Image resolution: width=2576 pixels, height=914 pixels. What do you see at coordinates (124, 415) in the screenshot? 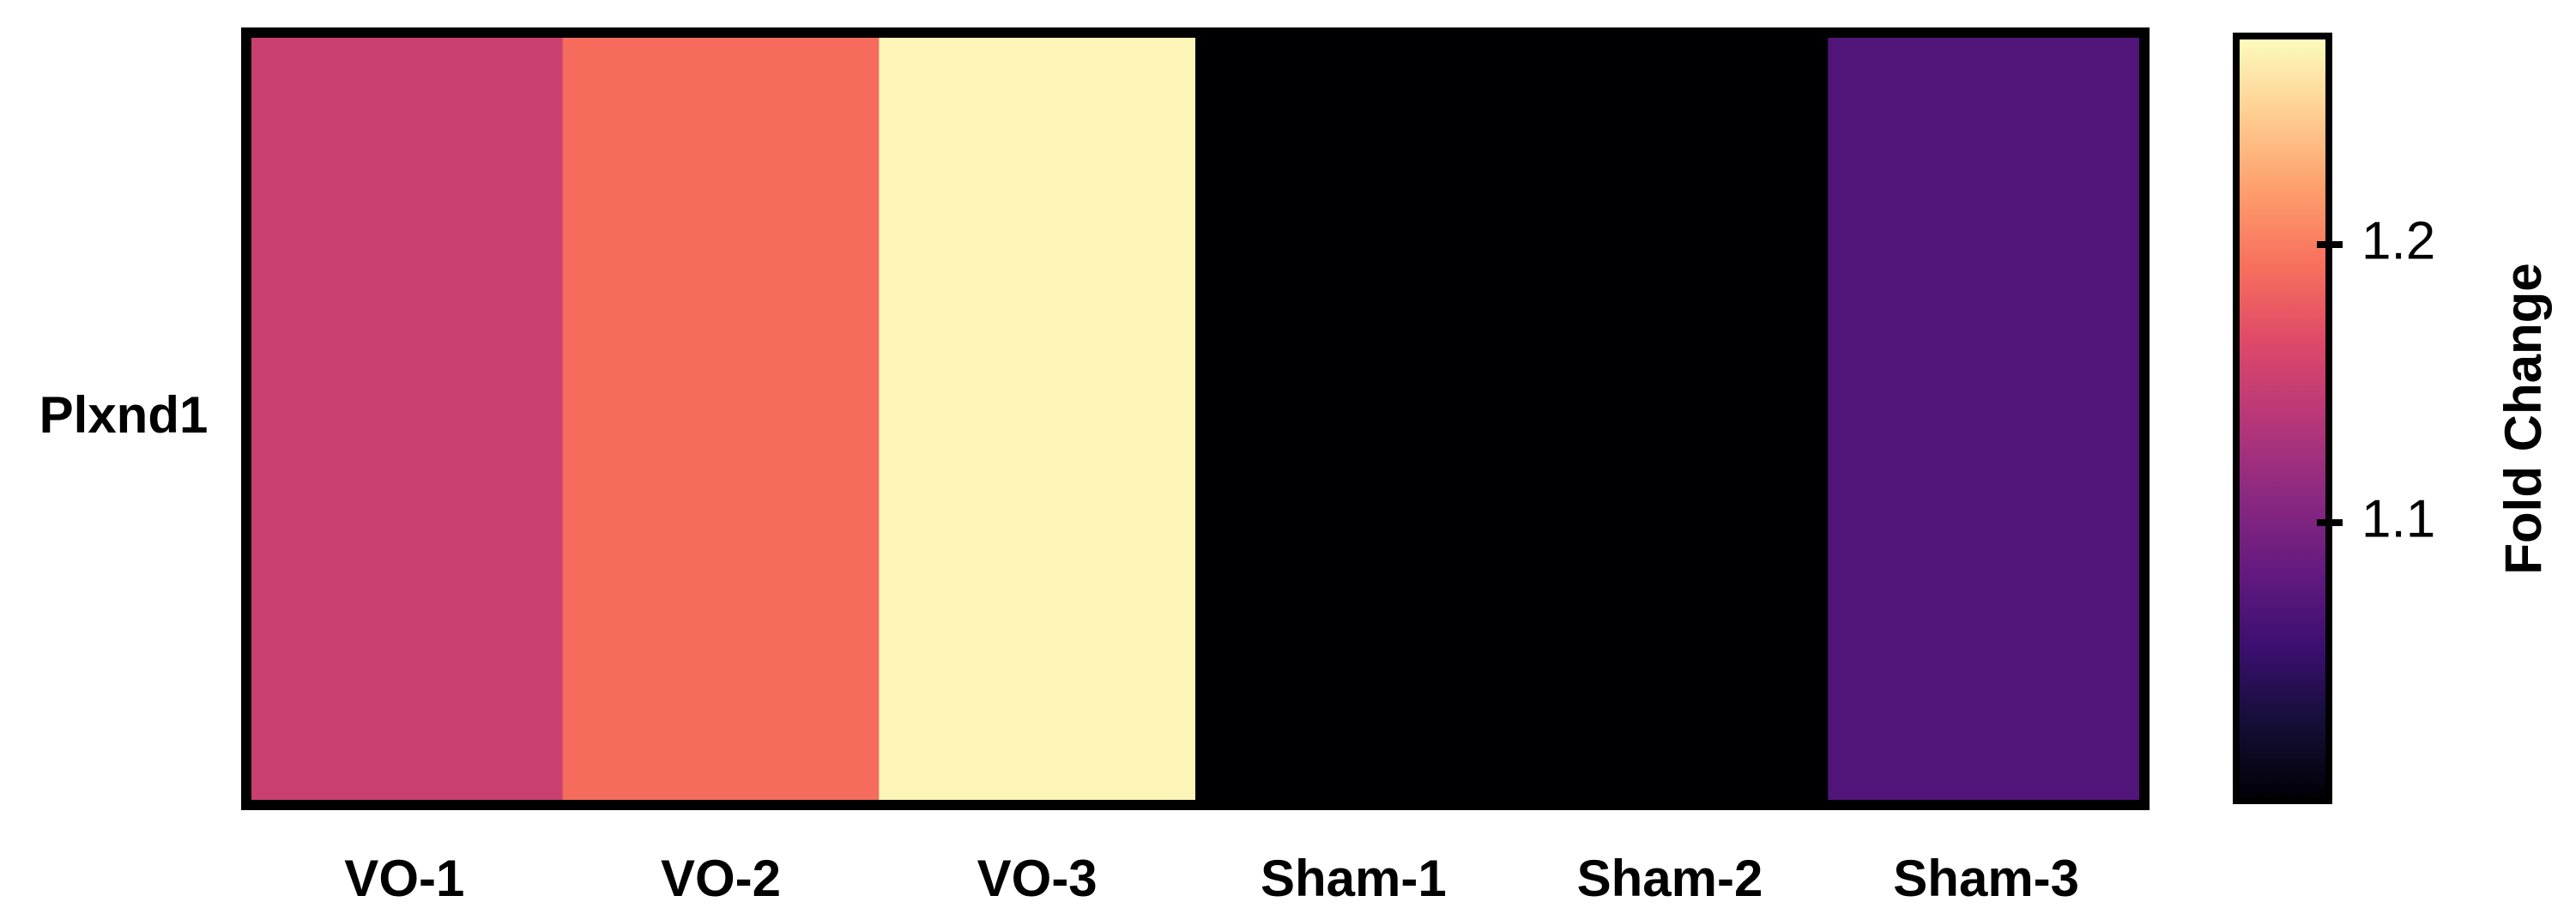
I see `row-label: Plxnd1` at bounding box center [124, 415].